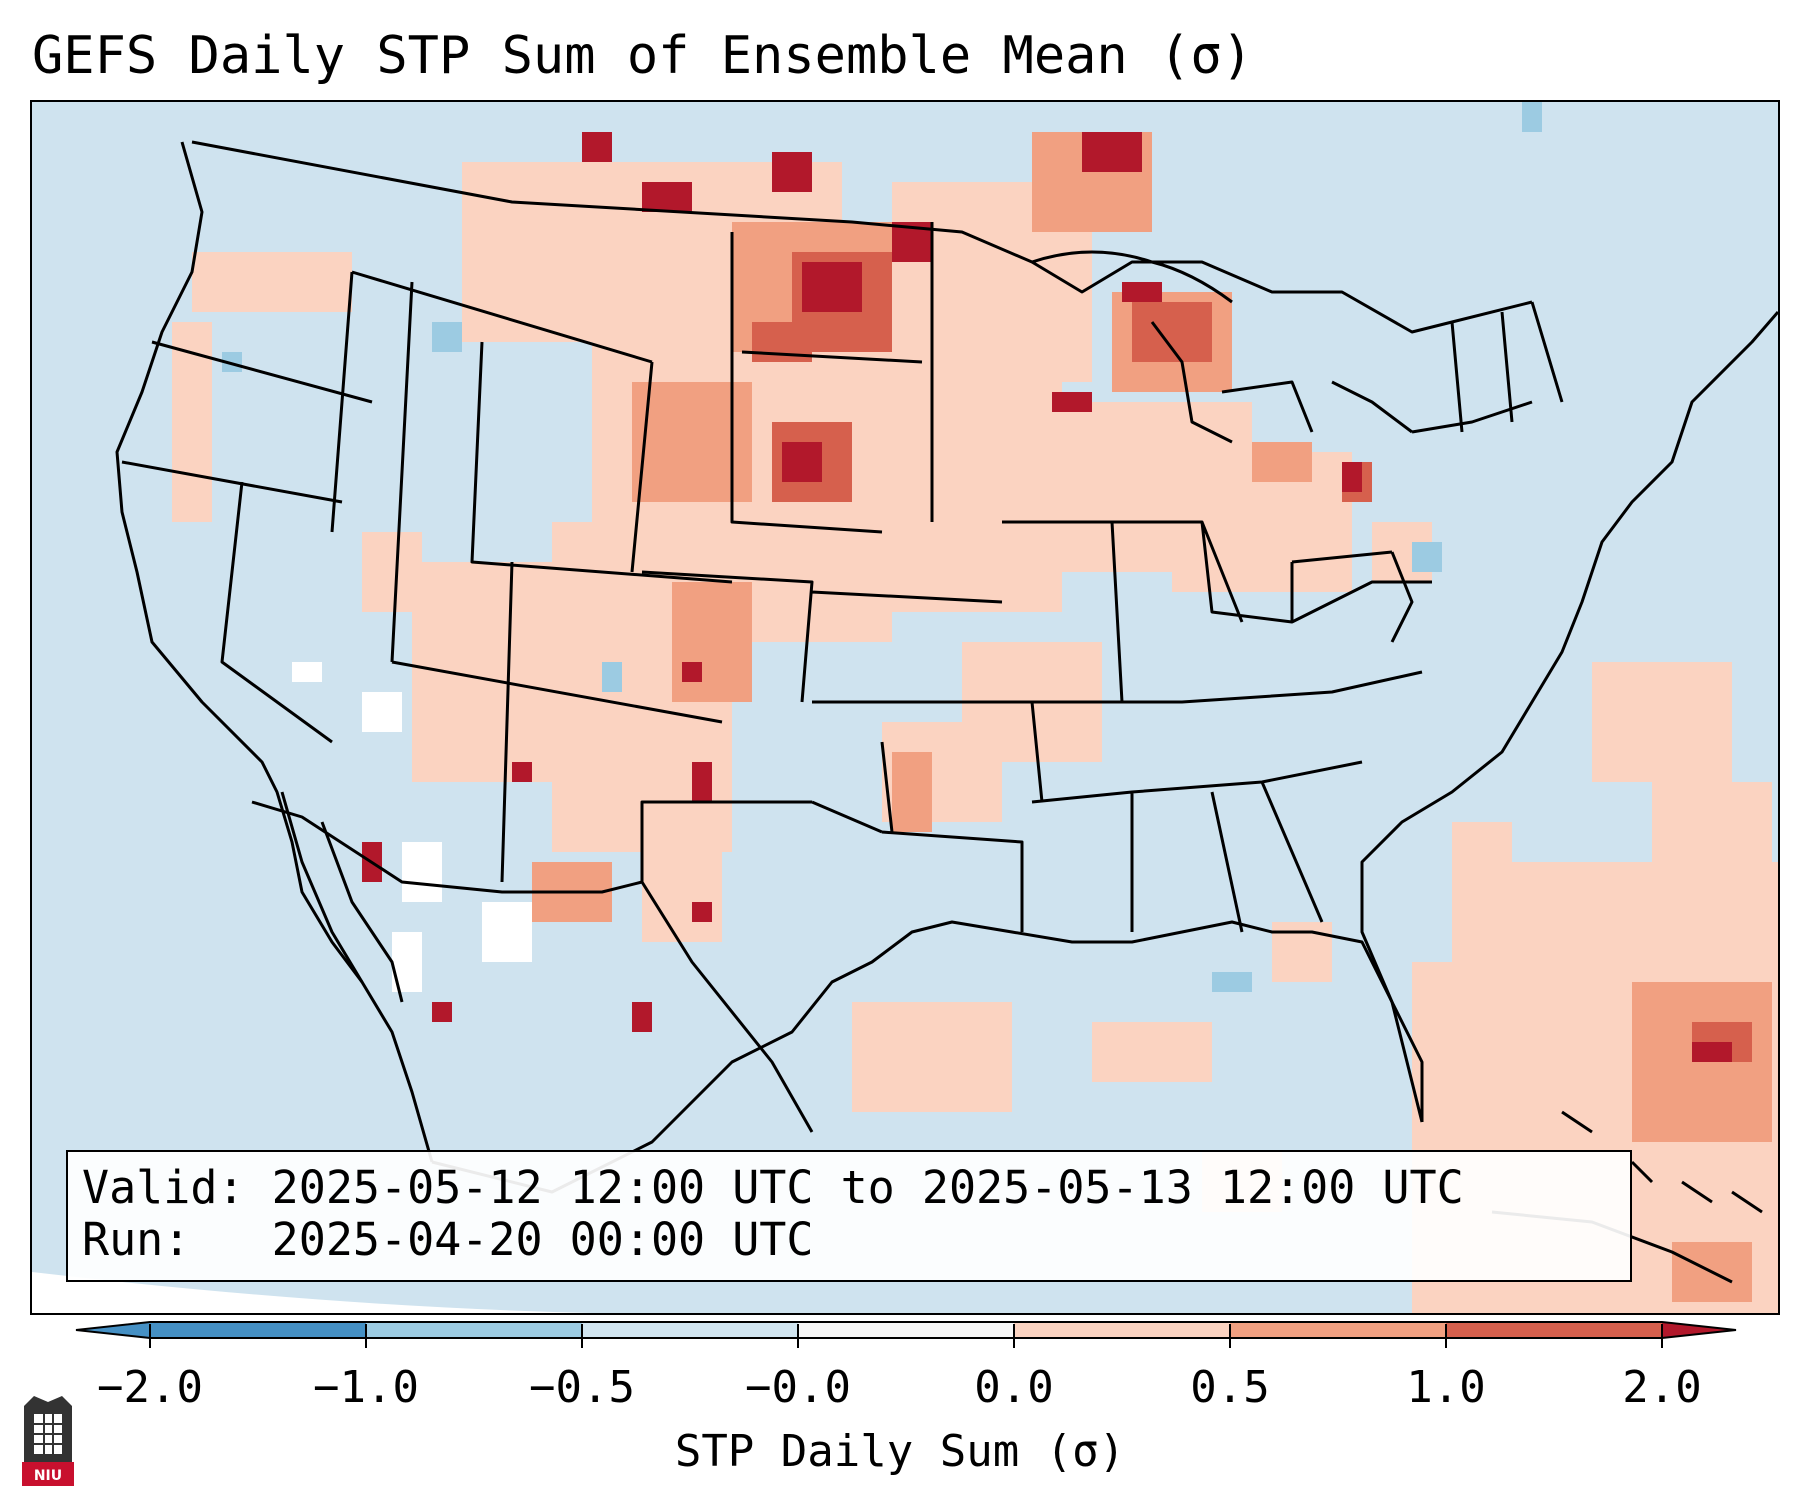 This screenshot has height=1506, width=1803. Describe the element at coordinates (448, 1239) in the screenshot. I see `run-time-text: Run: 2025-04-20 00:00 UTC` at that location.